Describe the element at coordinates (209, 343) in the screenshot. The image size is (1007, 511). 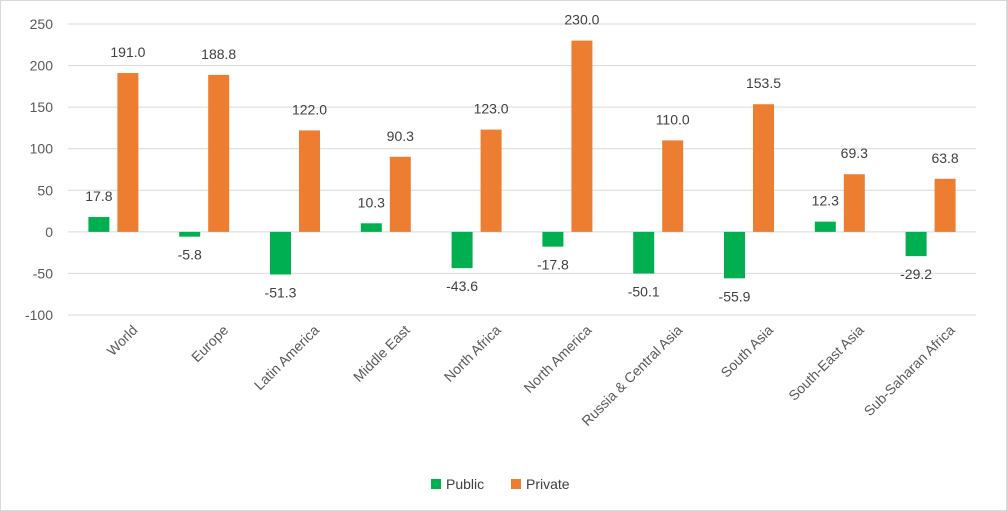
I see `x-tick-label: Europe` at that location.